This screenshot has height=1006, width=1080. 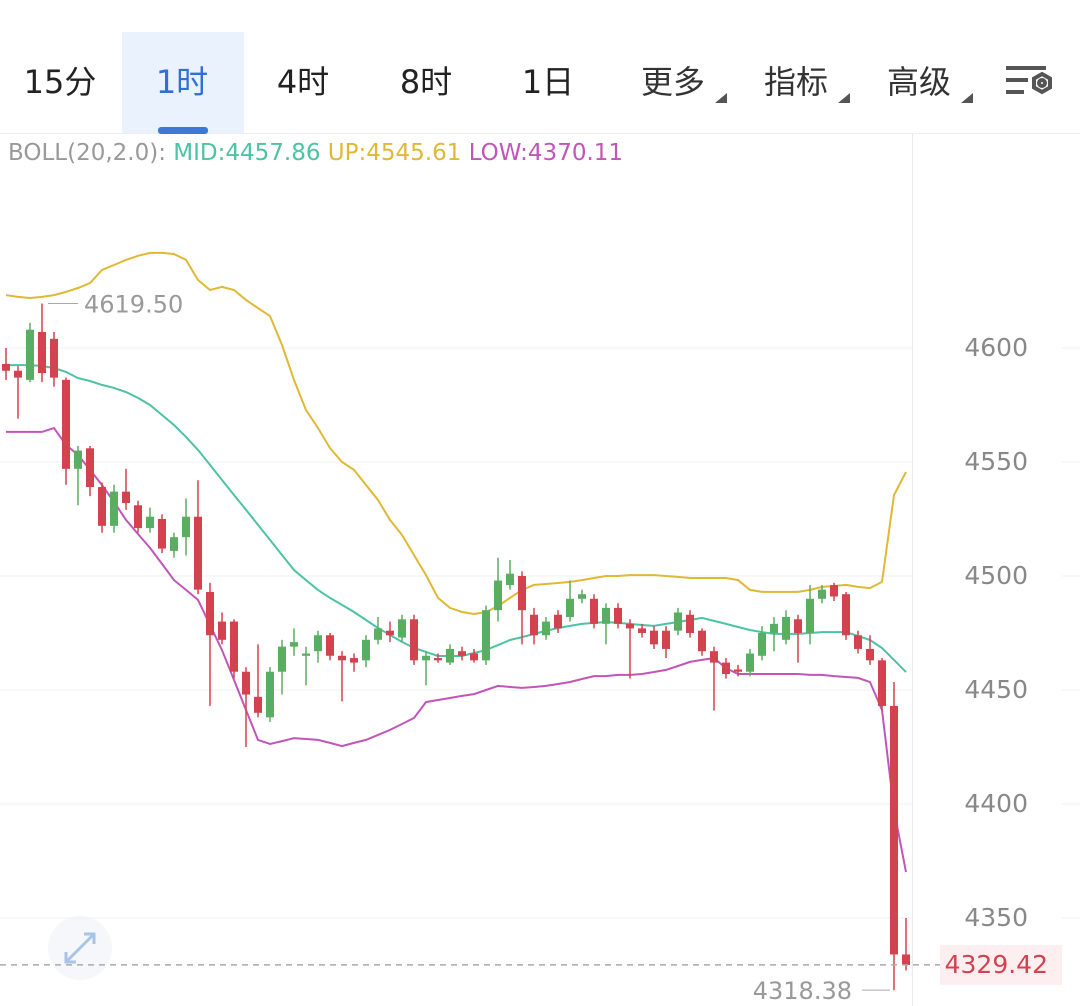 I want to click on min-label: 4318.38, so click(x=802, y=991).